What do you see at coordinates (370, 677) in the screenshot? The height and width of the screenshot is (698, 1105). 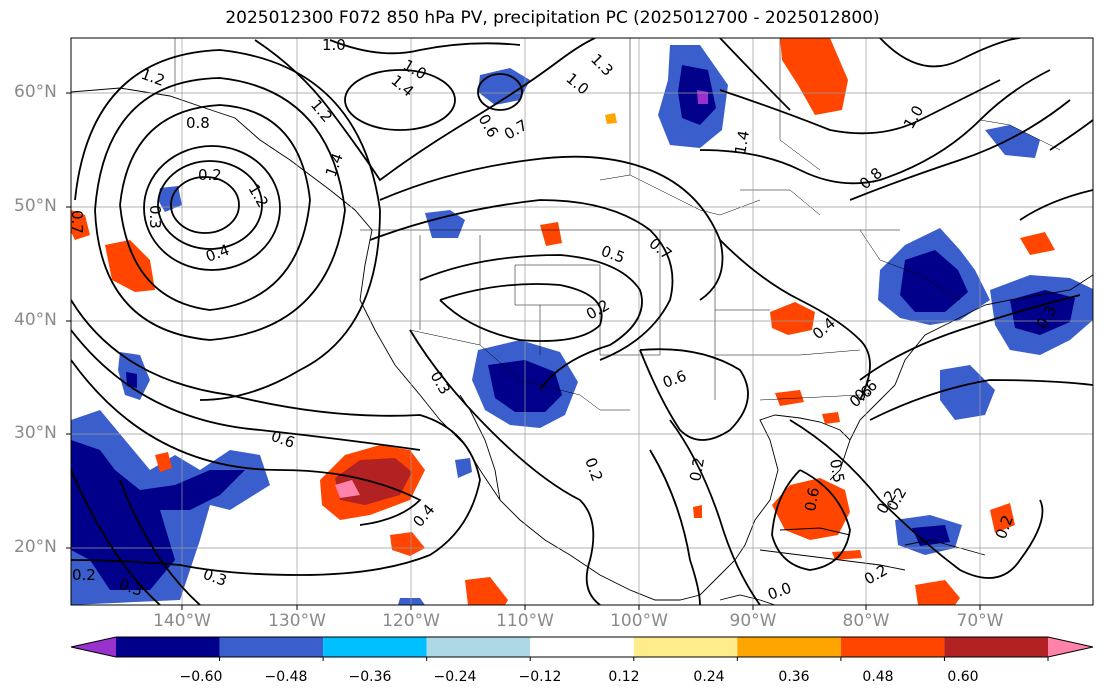 I see `colorbar-label: −0.36` at bounding box center [370, 677].